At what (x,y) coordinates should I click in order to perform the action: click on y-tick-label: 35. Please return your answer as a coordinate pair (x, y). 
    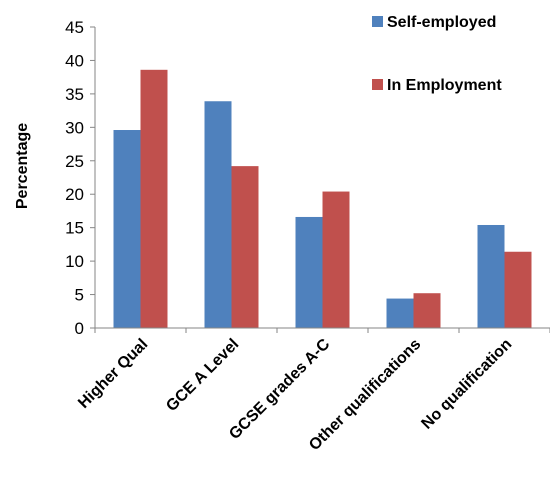
    Looking at the image, I should click on (74, 94).